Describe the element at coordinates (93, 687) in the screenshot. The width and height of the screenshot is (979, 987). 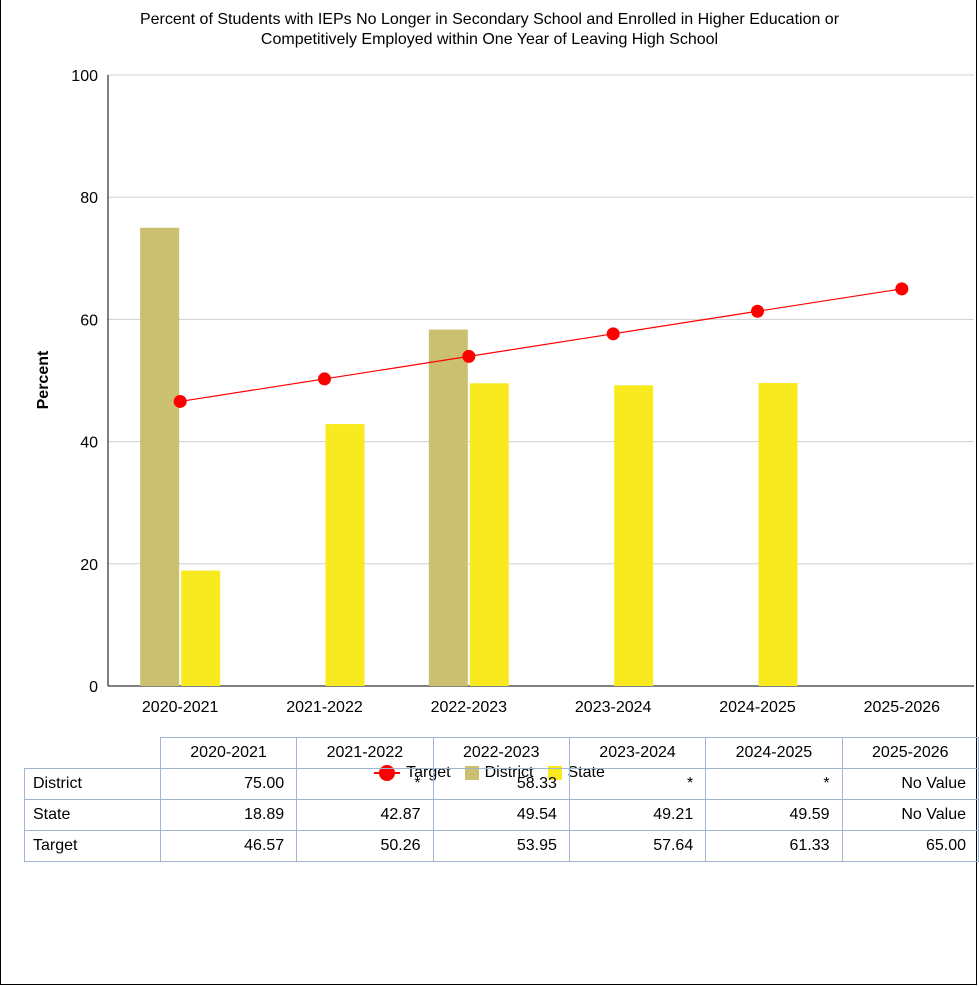
I see `y-tick-label: 0` at that location.